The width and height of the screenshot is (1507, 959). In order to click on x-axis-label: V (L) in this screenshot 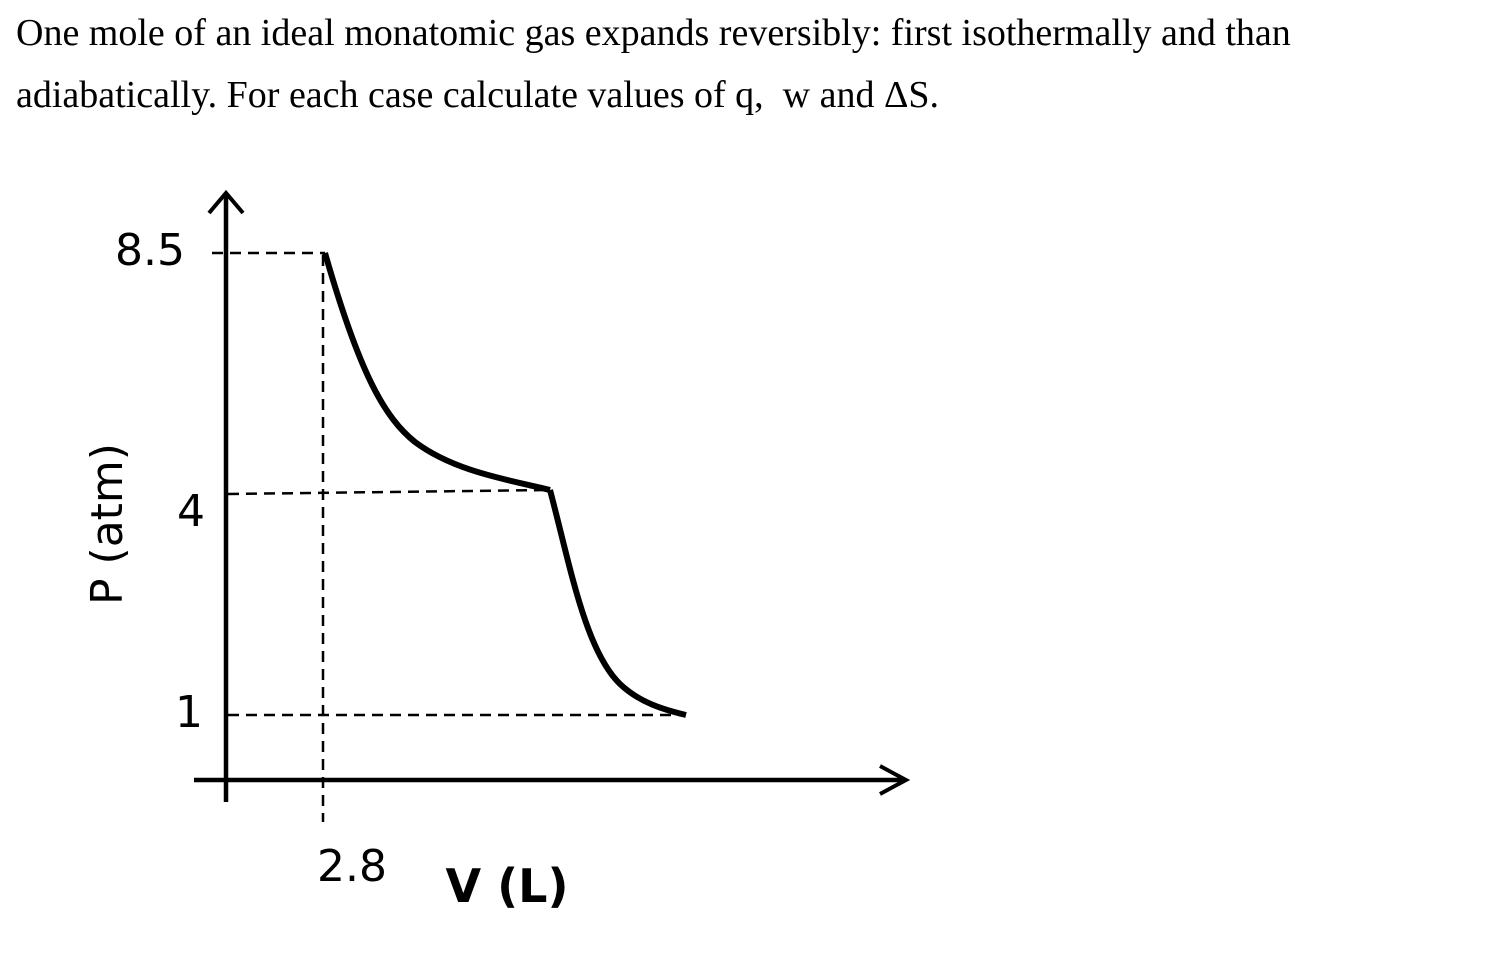, I will do `click(507, 886)`.